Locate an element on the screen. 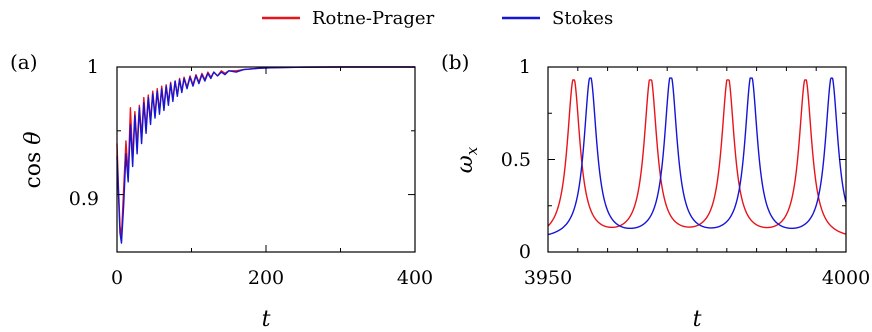 The width and height of the screenshot is (872, 332). panel-b-ytick-1: 1 is located at coordinates (525, 67).